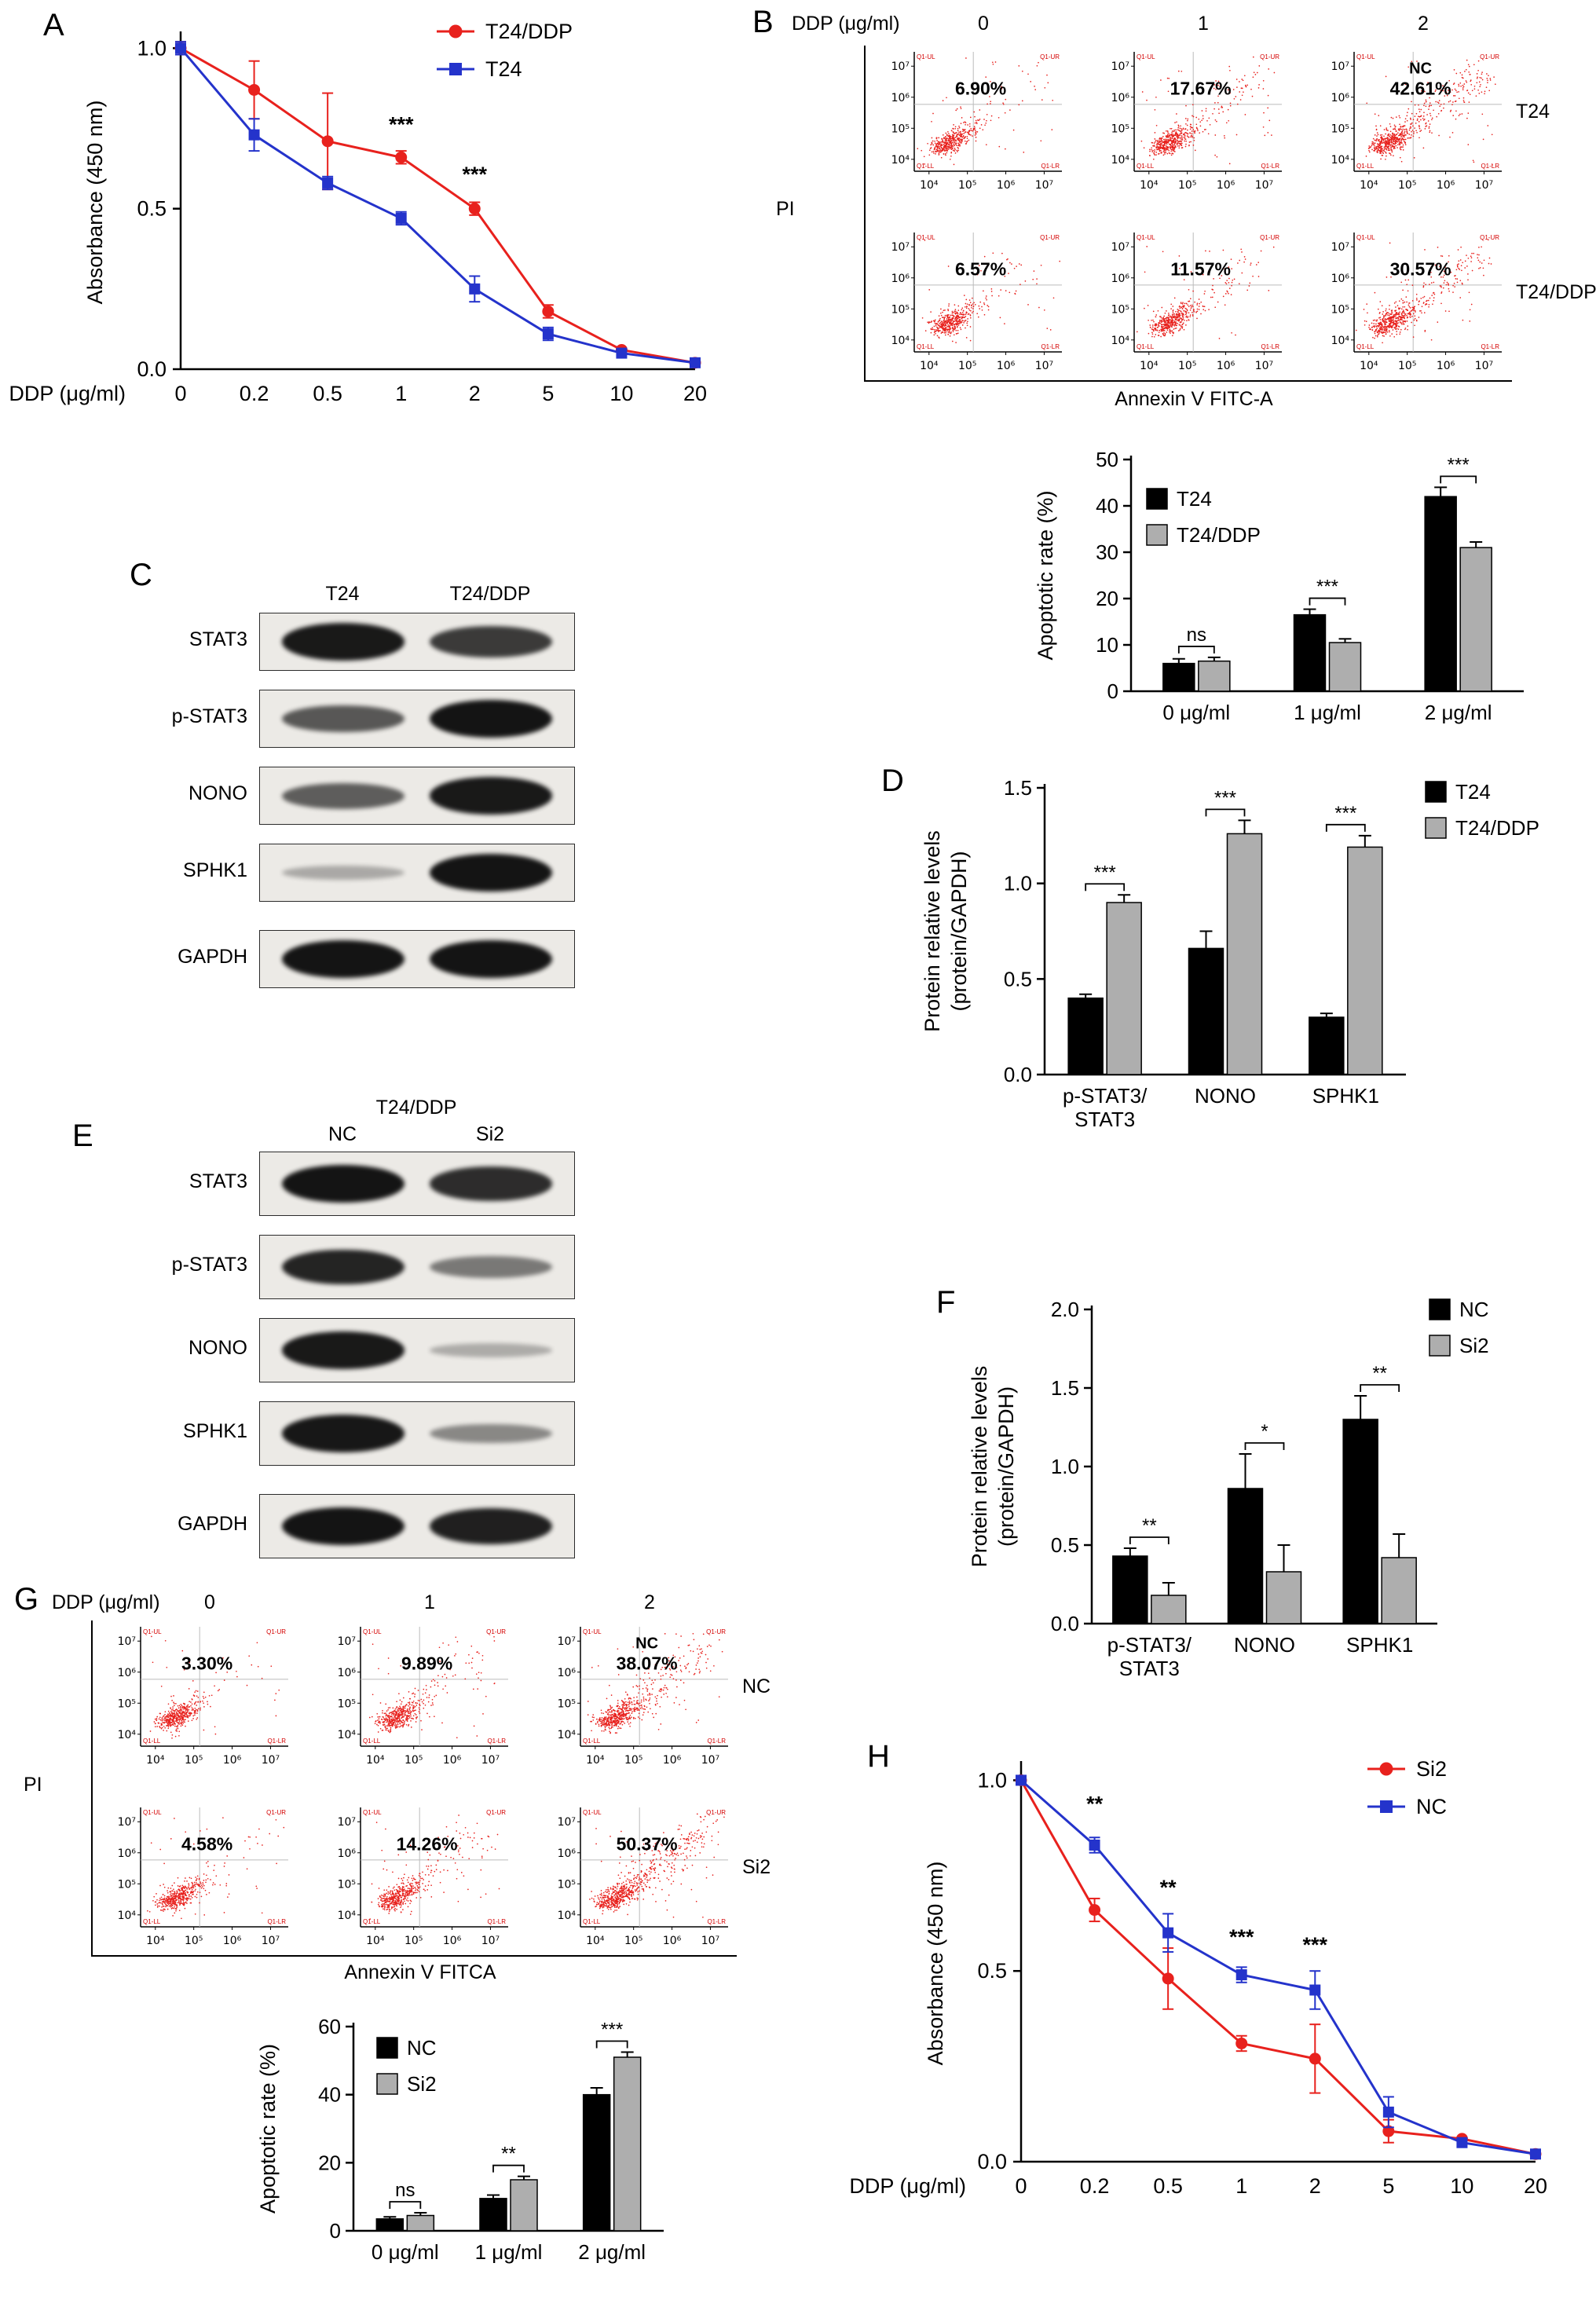 Image resolution: width=1596 pixels, height=2307 pixels. I want to click on e-col-header-nc: NC, so click(342, 1134).